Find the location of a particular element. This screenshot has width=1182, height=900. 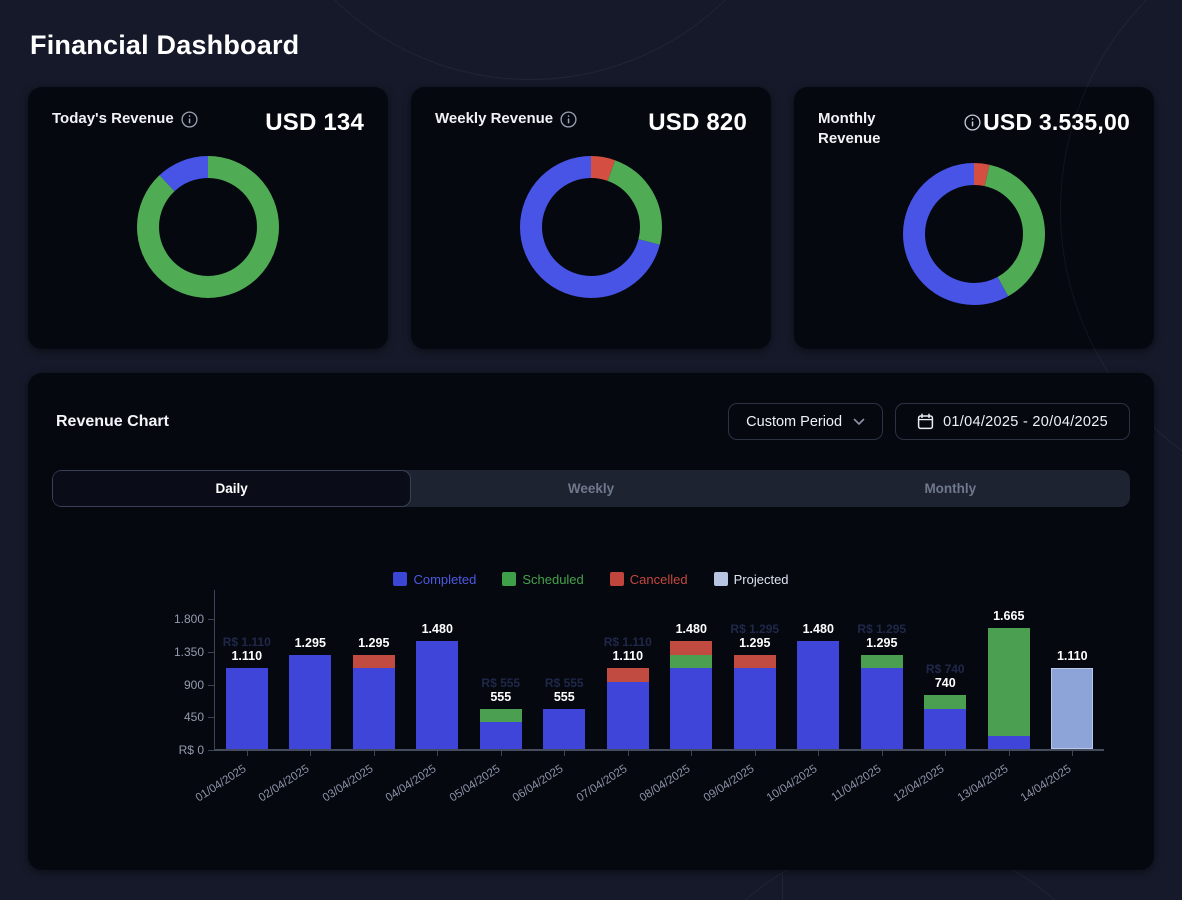

legend-item-scheduled: Scheduled is located at coordinates (543, 579).